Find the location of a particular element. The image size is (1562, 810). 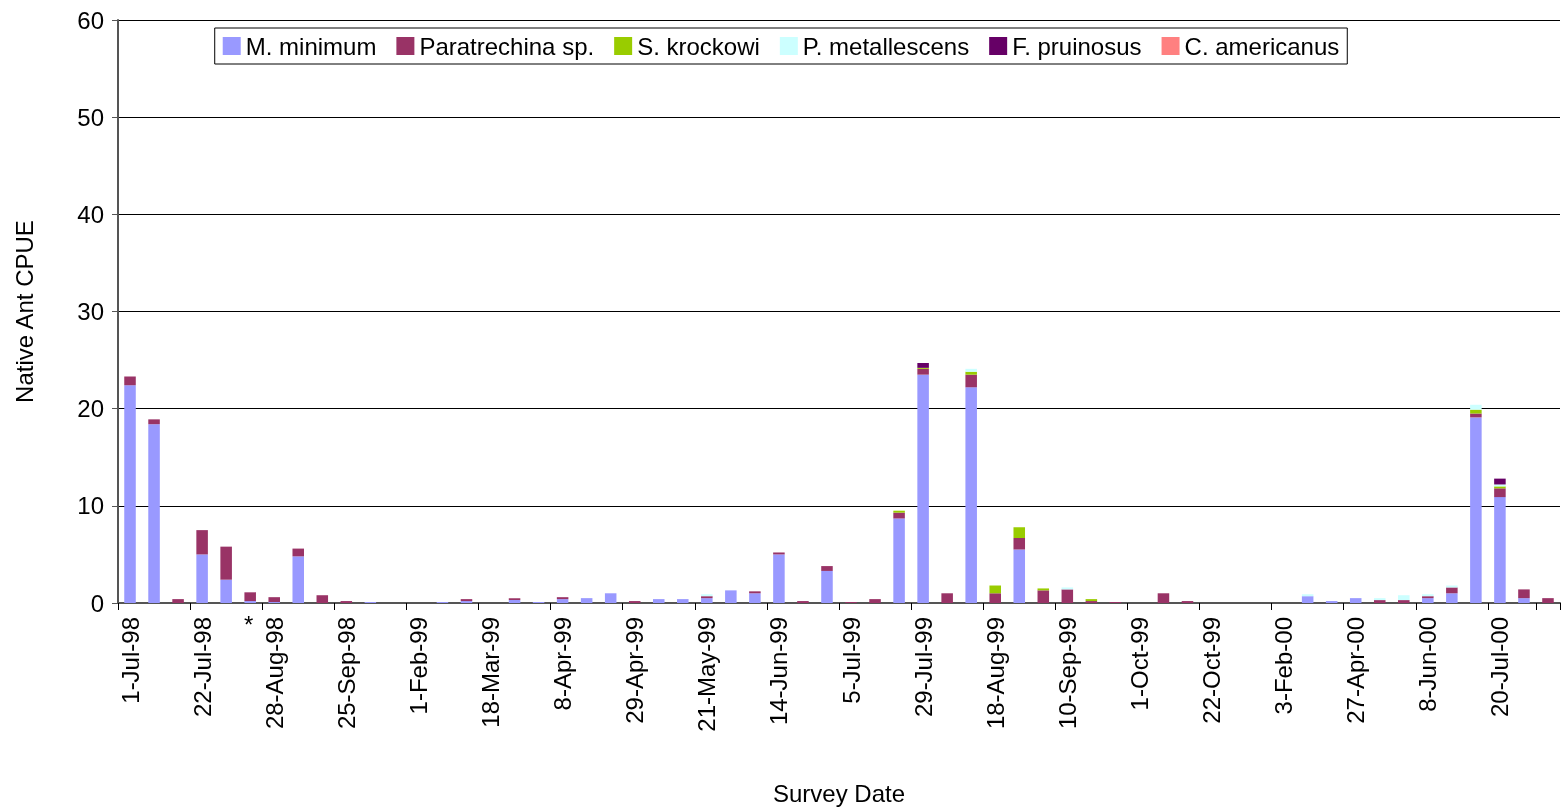

y-tick-label: 50 is located at coordinates (90, 117).